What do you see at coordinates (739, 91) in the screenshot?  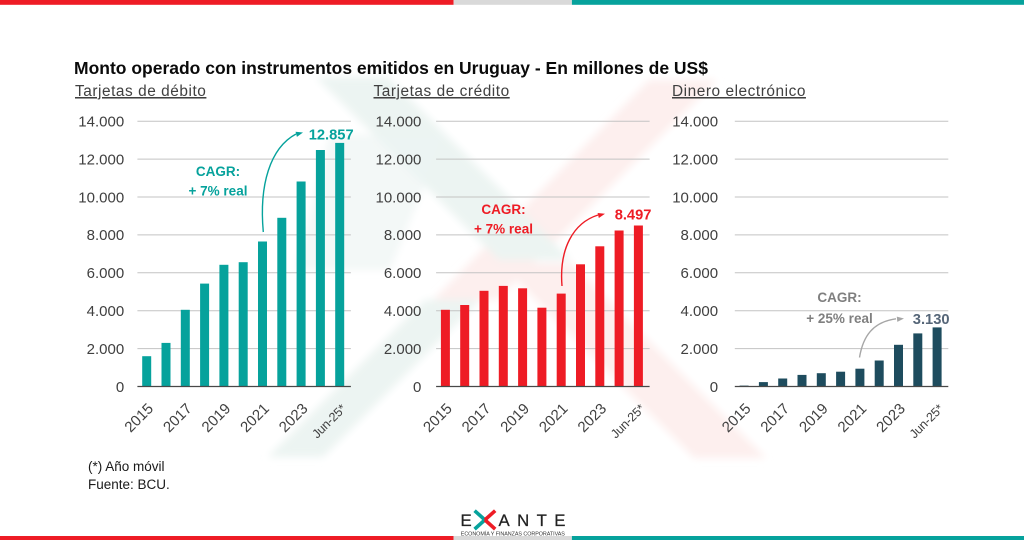 I see `svg-text: Dinero electrónico` at bounding box center [739, 91].